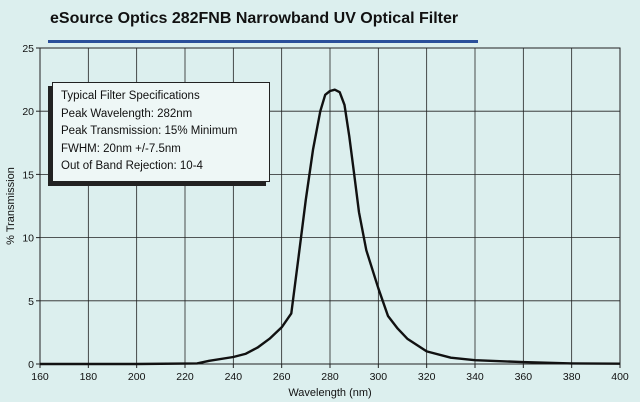 The width and height of the screenshot is (640, 402). What do you see at coordinates (11, 206) in the screenshot?
I see `y-axis-label: % Transmission` at bounding box center [11, 206].